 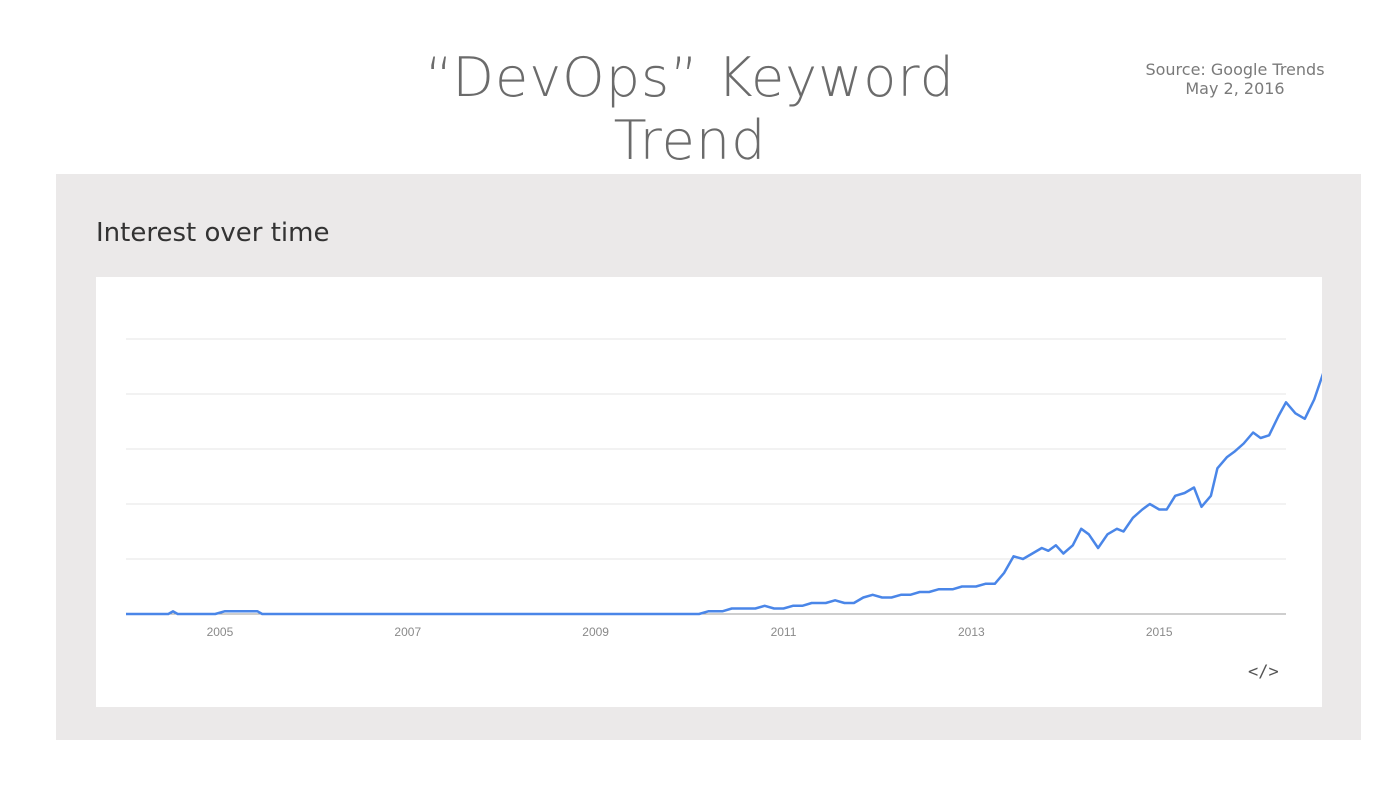 I want to click on x-tick-label: 2011, so click(x=784, y=632).